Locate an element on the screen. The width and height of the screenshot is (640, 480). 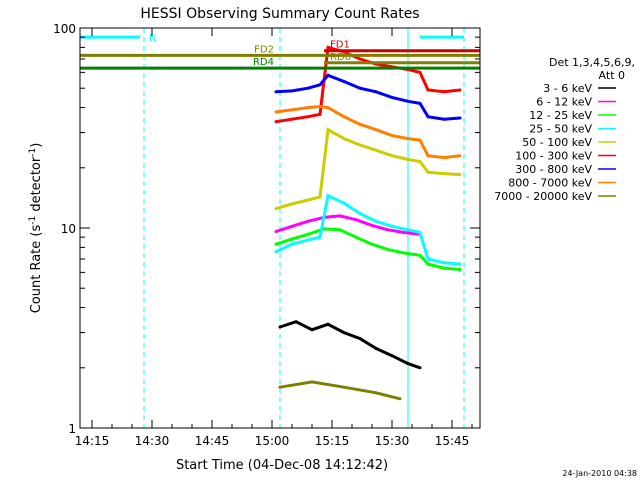
y-axis-label: Count Rate (s-1 detector-1) is located at coordinates (36, 228).